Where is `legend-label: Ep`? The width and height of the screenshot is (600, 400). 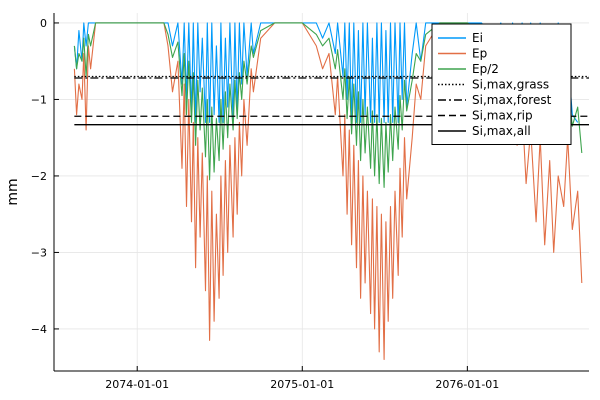
legend-label: Ep is located at coordinates (479, 54).